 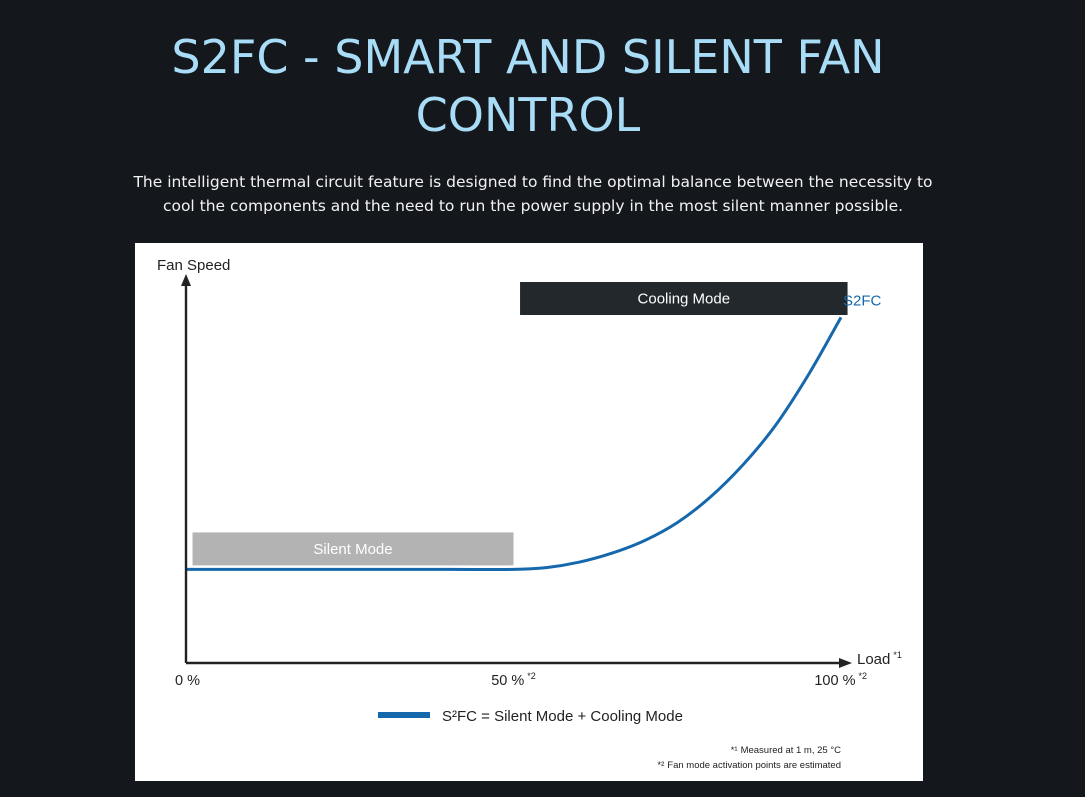 I want to click on page-title: S2FC - SMART AND SILENT FAN CONTROL, so click(x=528, y=86).